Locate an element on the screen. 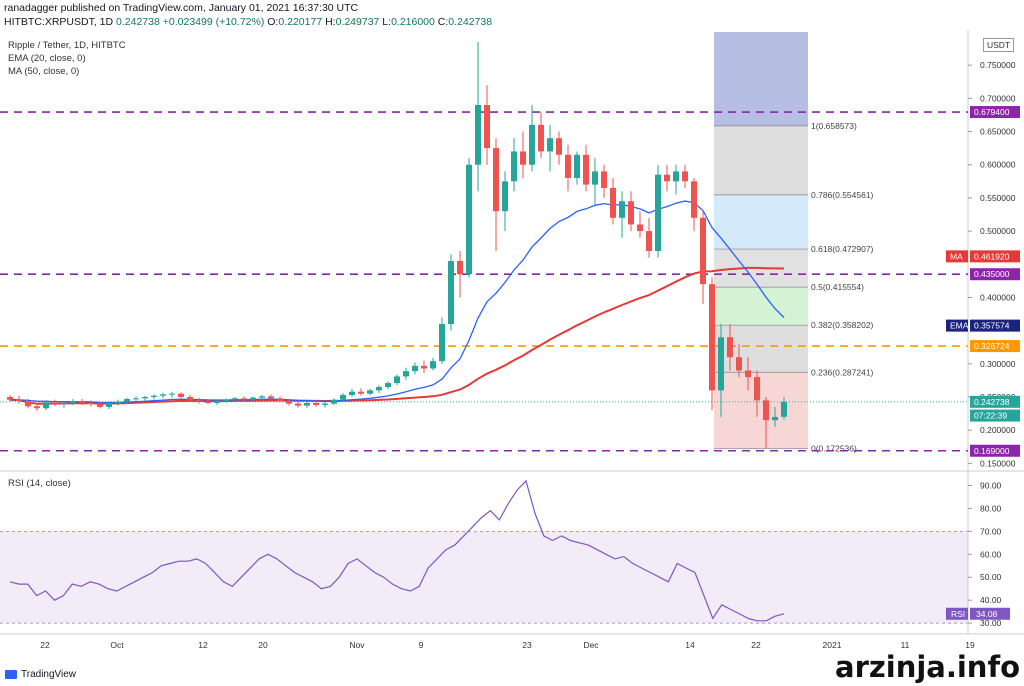 The height and width of the screenshot is (686, 1024). price-tick-label: 0.750000 is located at coordinates (998, 65).